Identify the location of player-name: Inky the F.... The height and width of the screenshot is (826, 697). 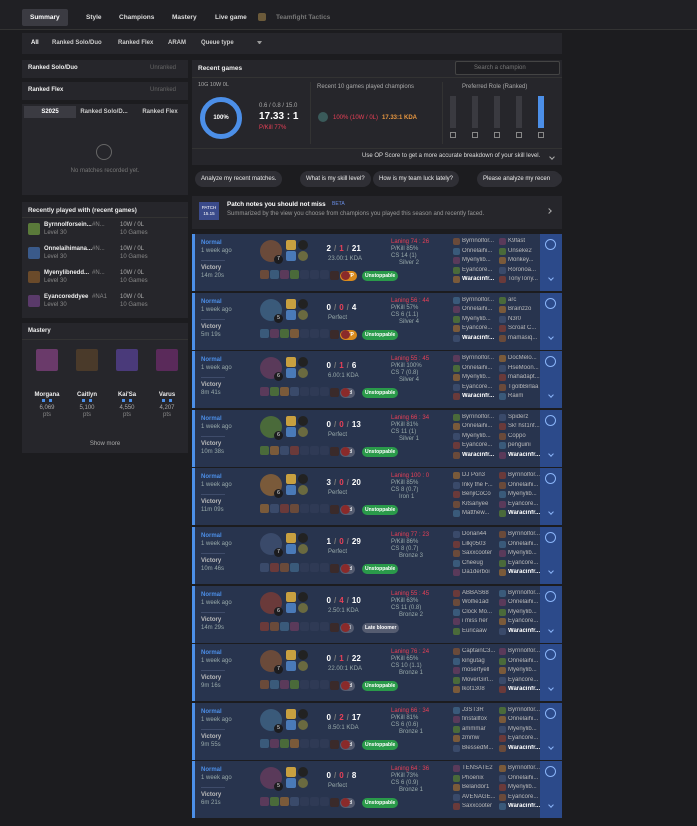
(477, 484).